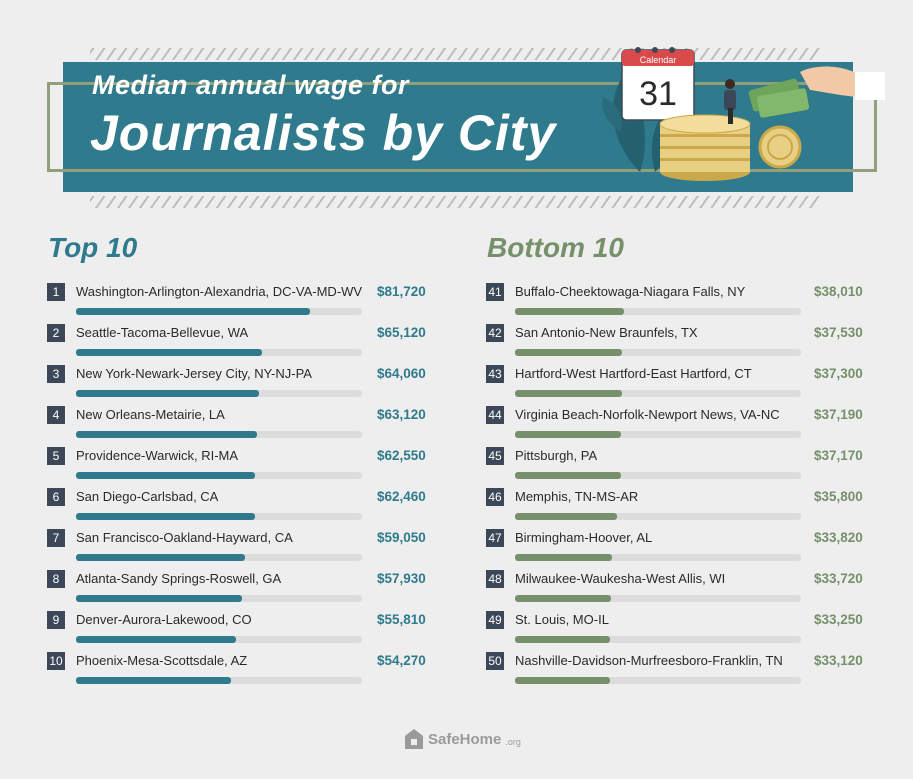  What do you see at coordinates (495, 620) in the screenshot?
I see `rank-badge: 49` at bounding box center [495, 620].